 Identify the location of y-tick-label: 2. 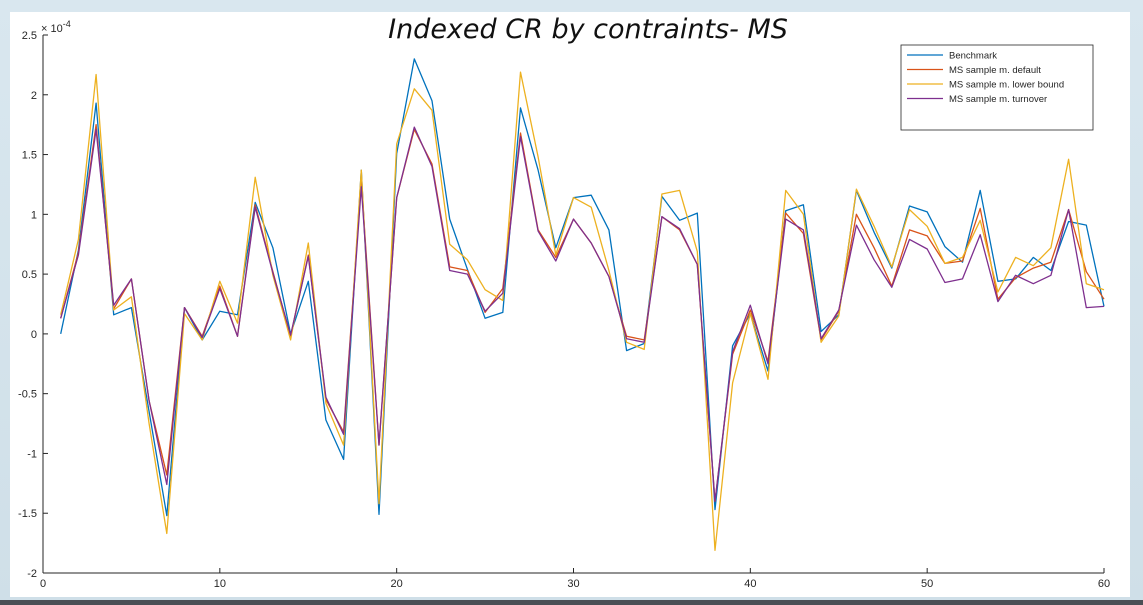
(34, 96).